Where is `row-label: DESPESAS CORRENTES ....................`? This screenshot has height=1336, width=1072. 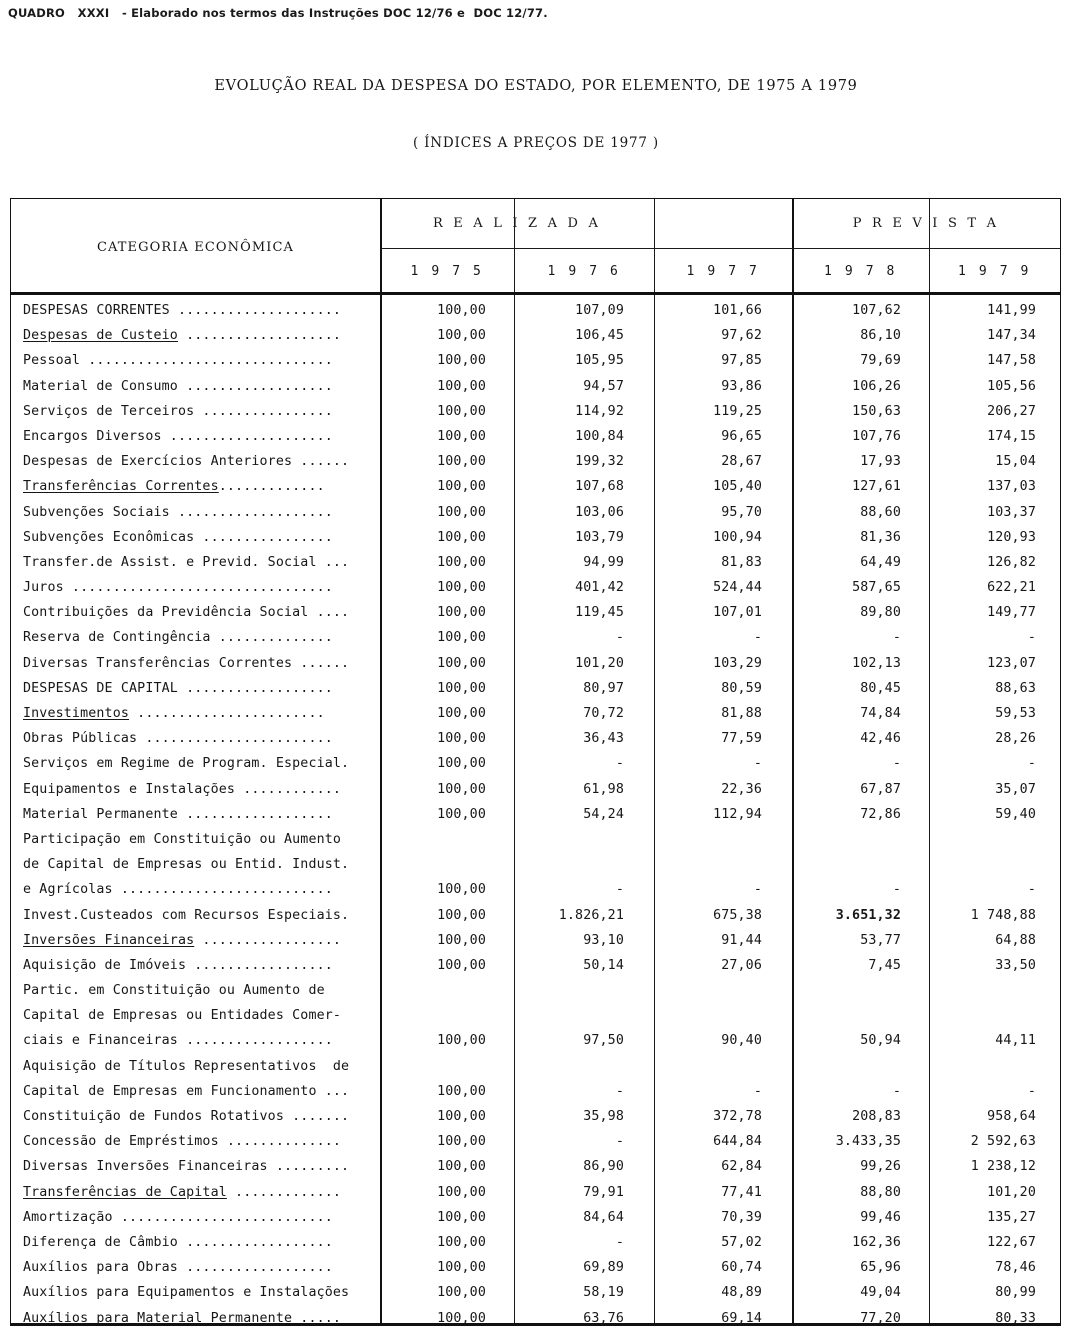
row-label: DESPESAS CORRENTES .................... is located at coordinates (182, 310).